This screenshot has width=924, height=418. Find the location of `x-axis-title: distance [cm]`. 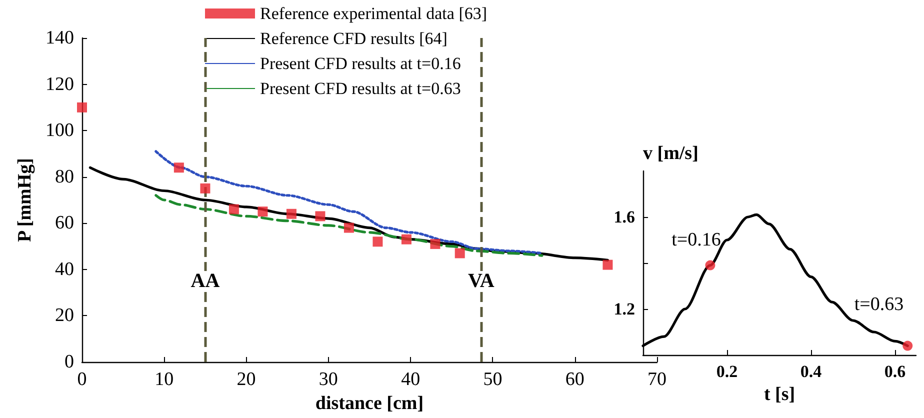

x-axis-title: distance [cm] is located at coordinates (369, 403).